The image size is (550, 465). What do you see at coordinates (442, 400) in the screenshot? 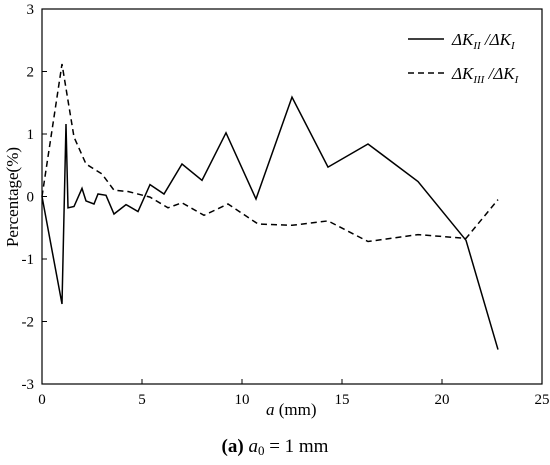
I see `x-tick-label: 20` at bounding box center [442, 400].